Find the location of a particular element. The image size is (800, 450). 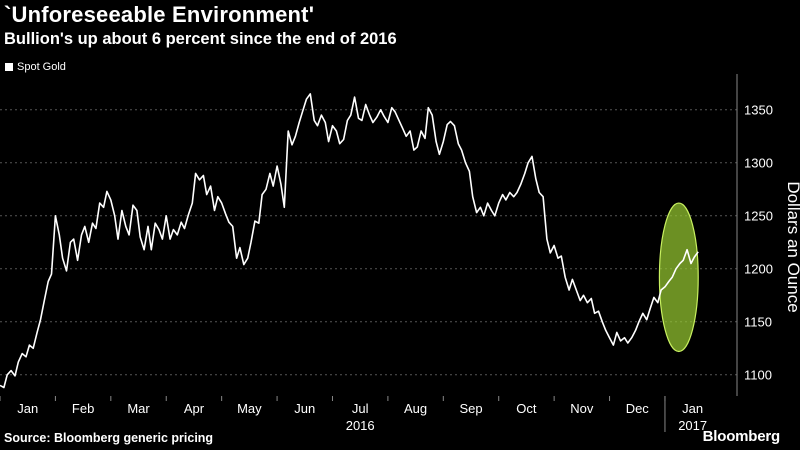

y-tick-label: 1350 is located at coordinates (758, 109).